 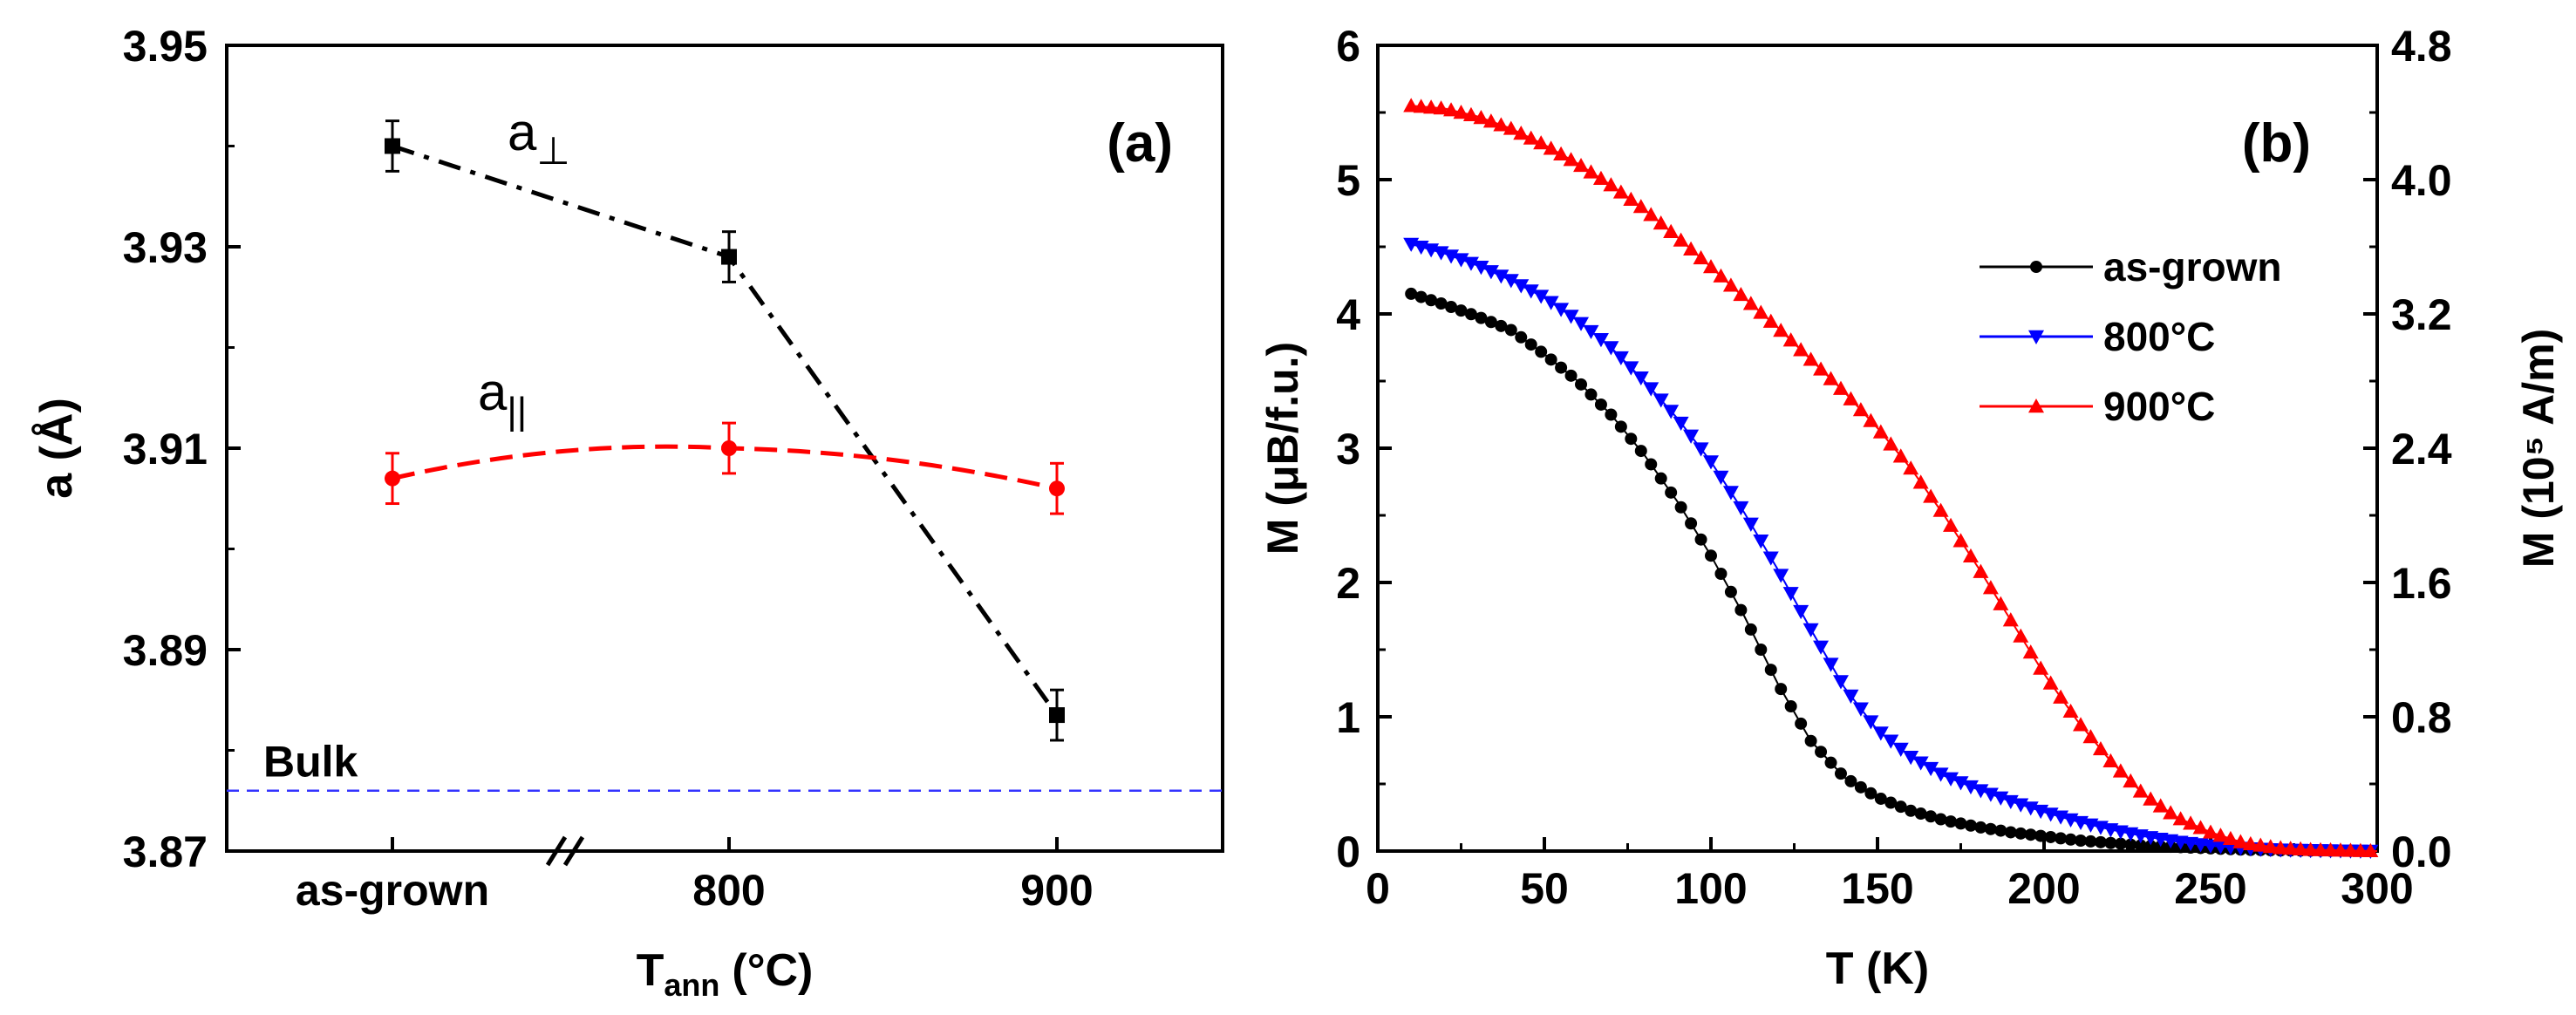 I want to click on x-tick-label: 50, so click(x=1545, y=888).